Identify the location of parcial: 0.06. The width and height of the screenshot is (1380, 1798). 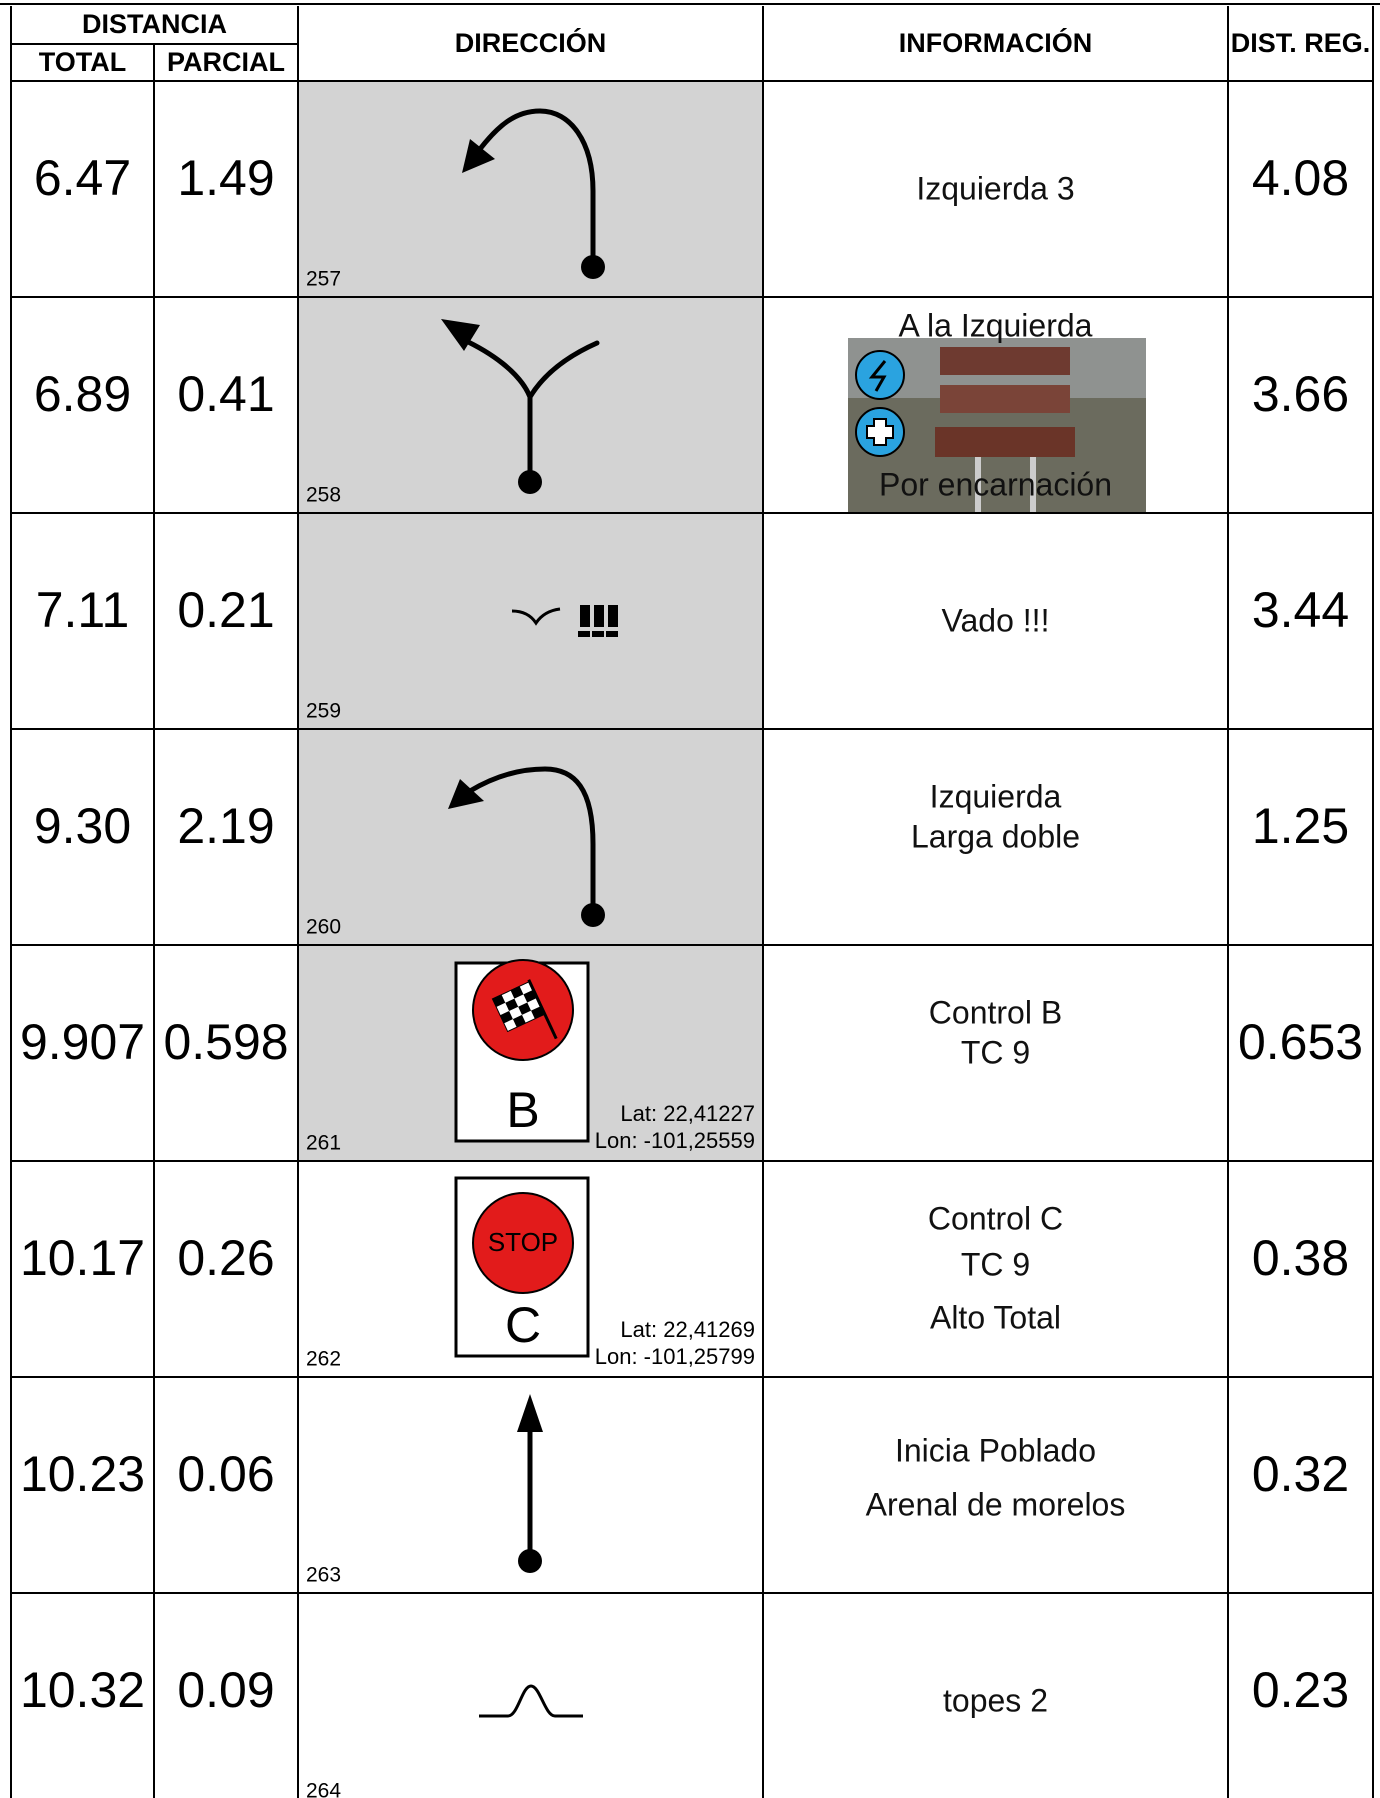
(225, 1474).